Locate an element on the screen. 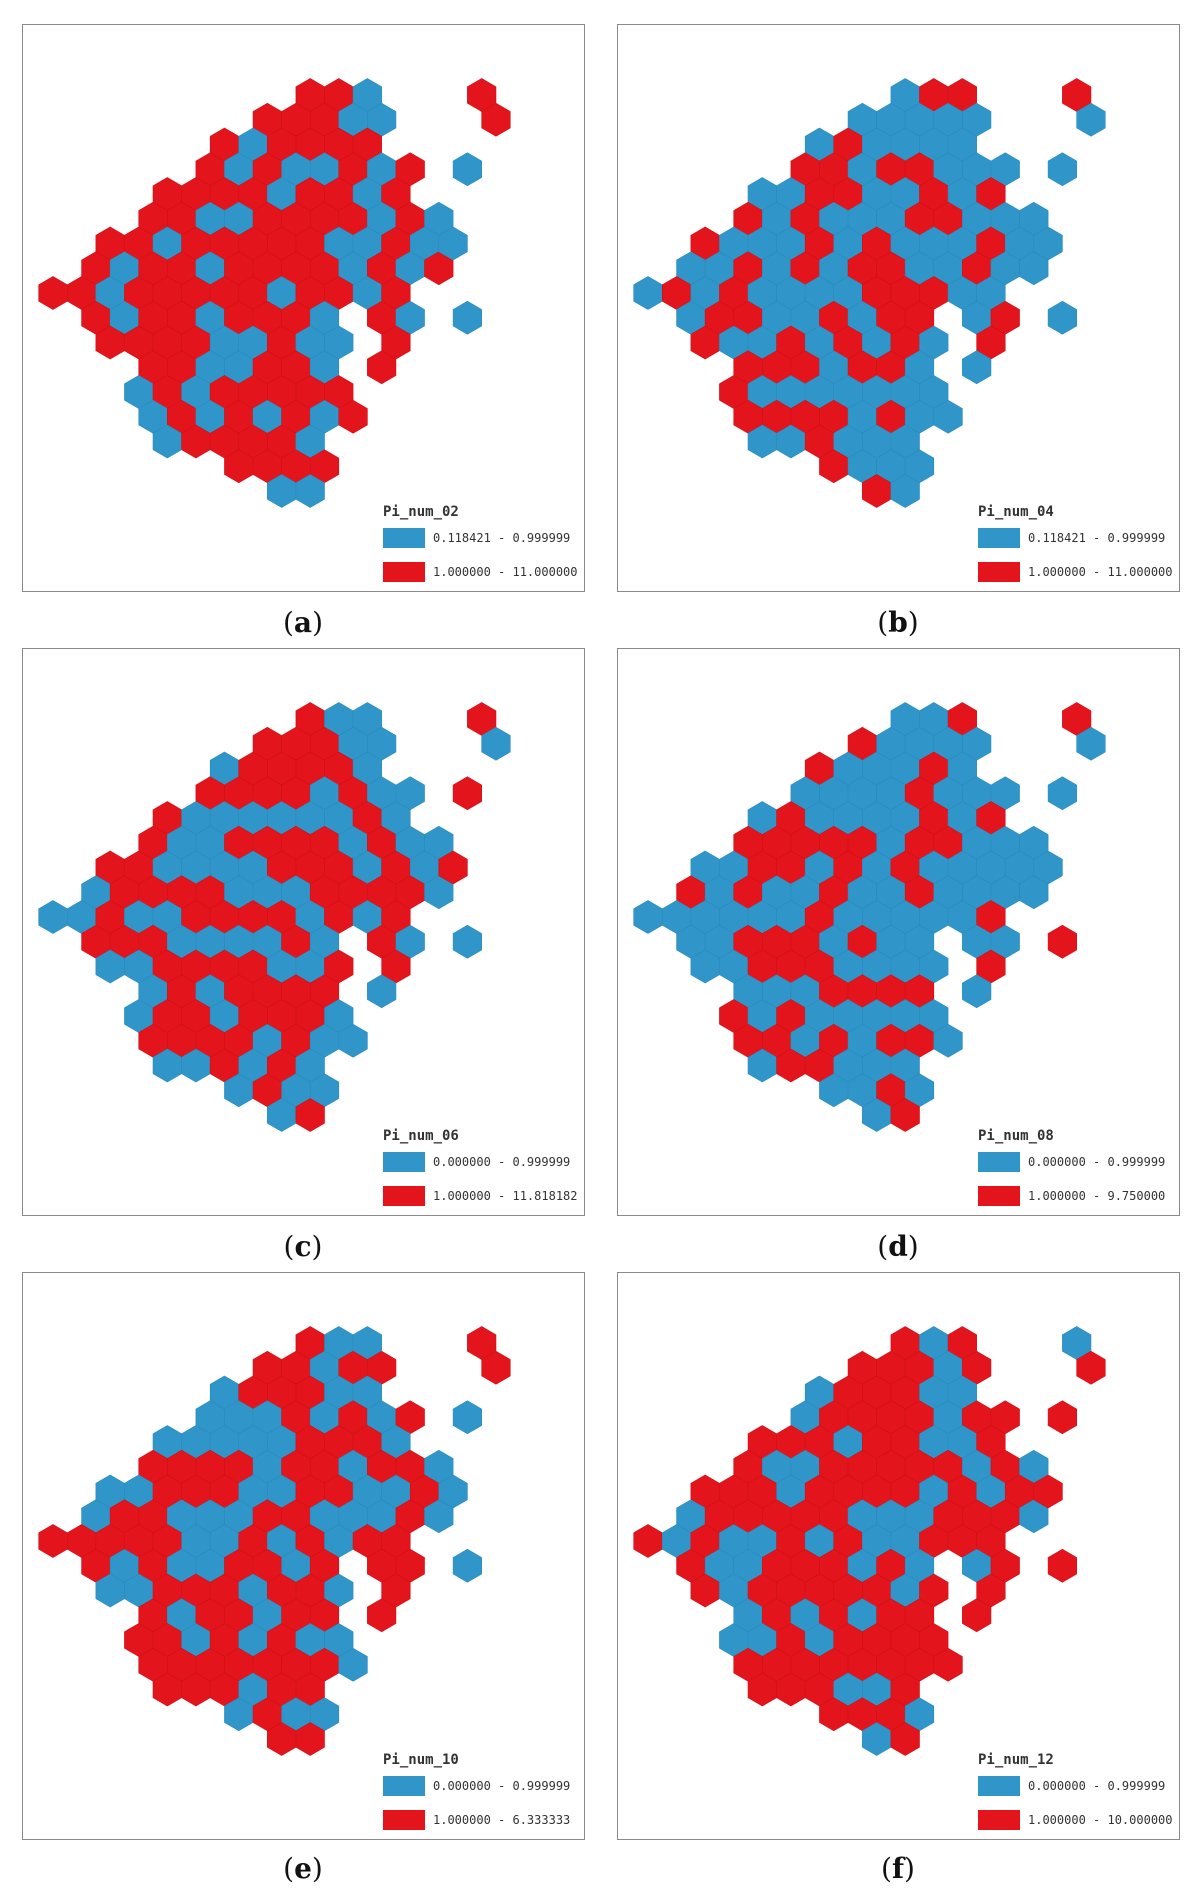  legend-row-high: 1.000000 - 11.818182 is located at coordinates (483, 1196).